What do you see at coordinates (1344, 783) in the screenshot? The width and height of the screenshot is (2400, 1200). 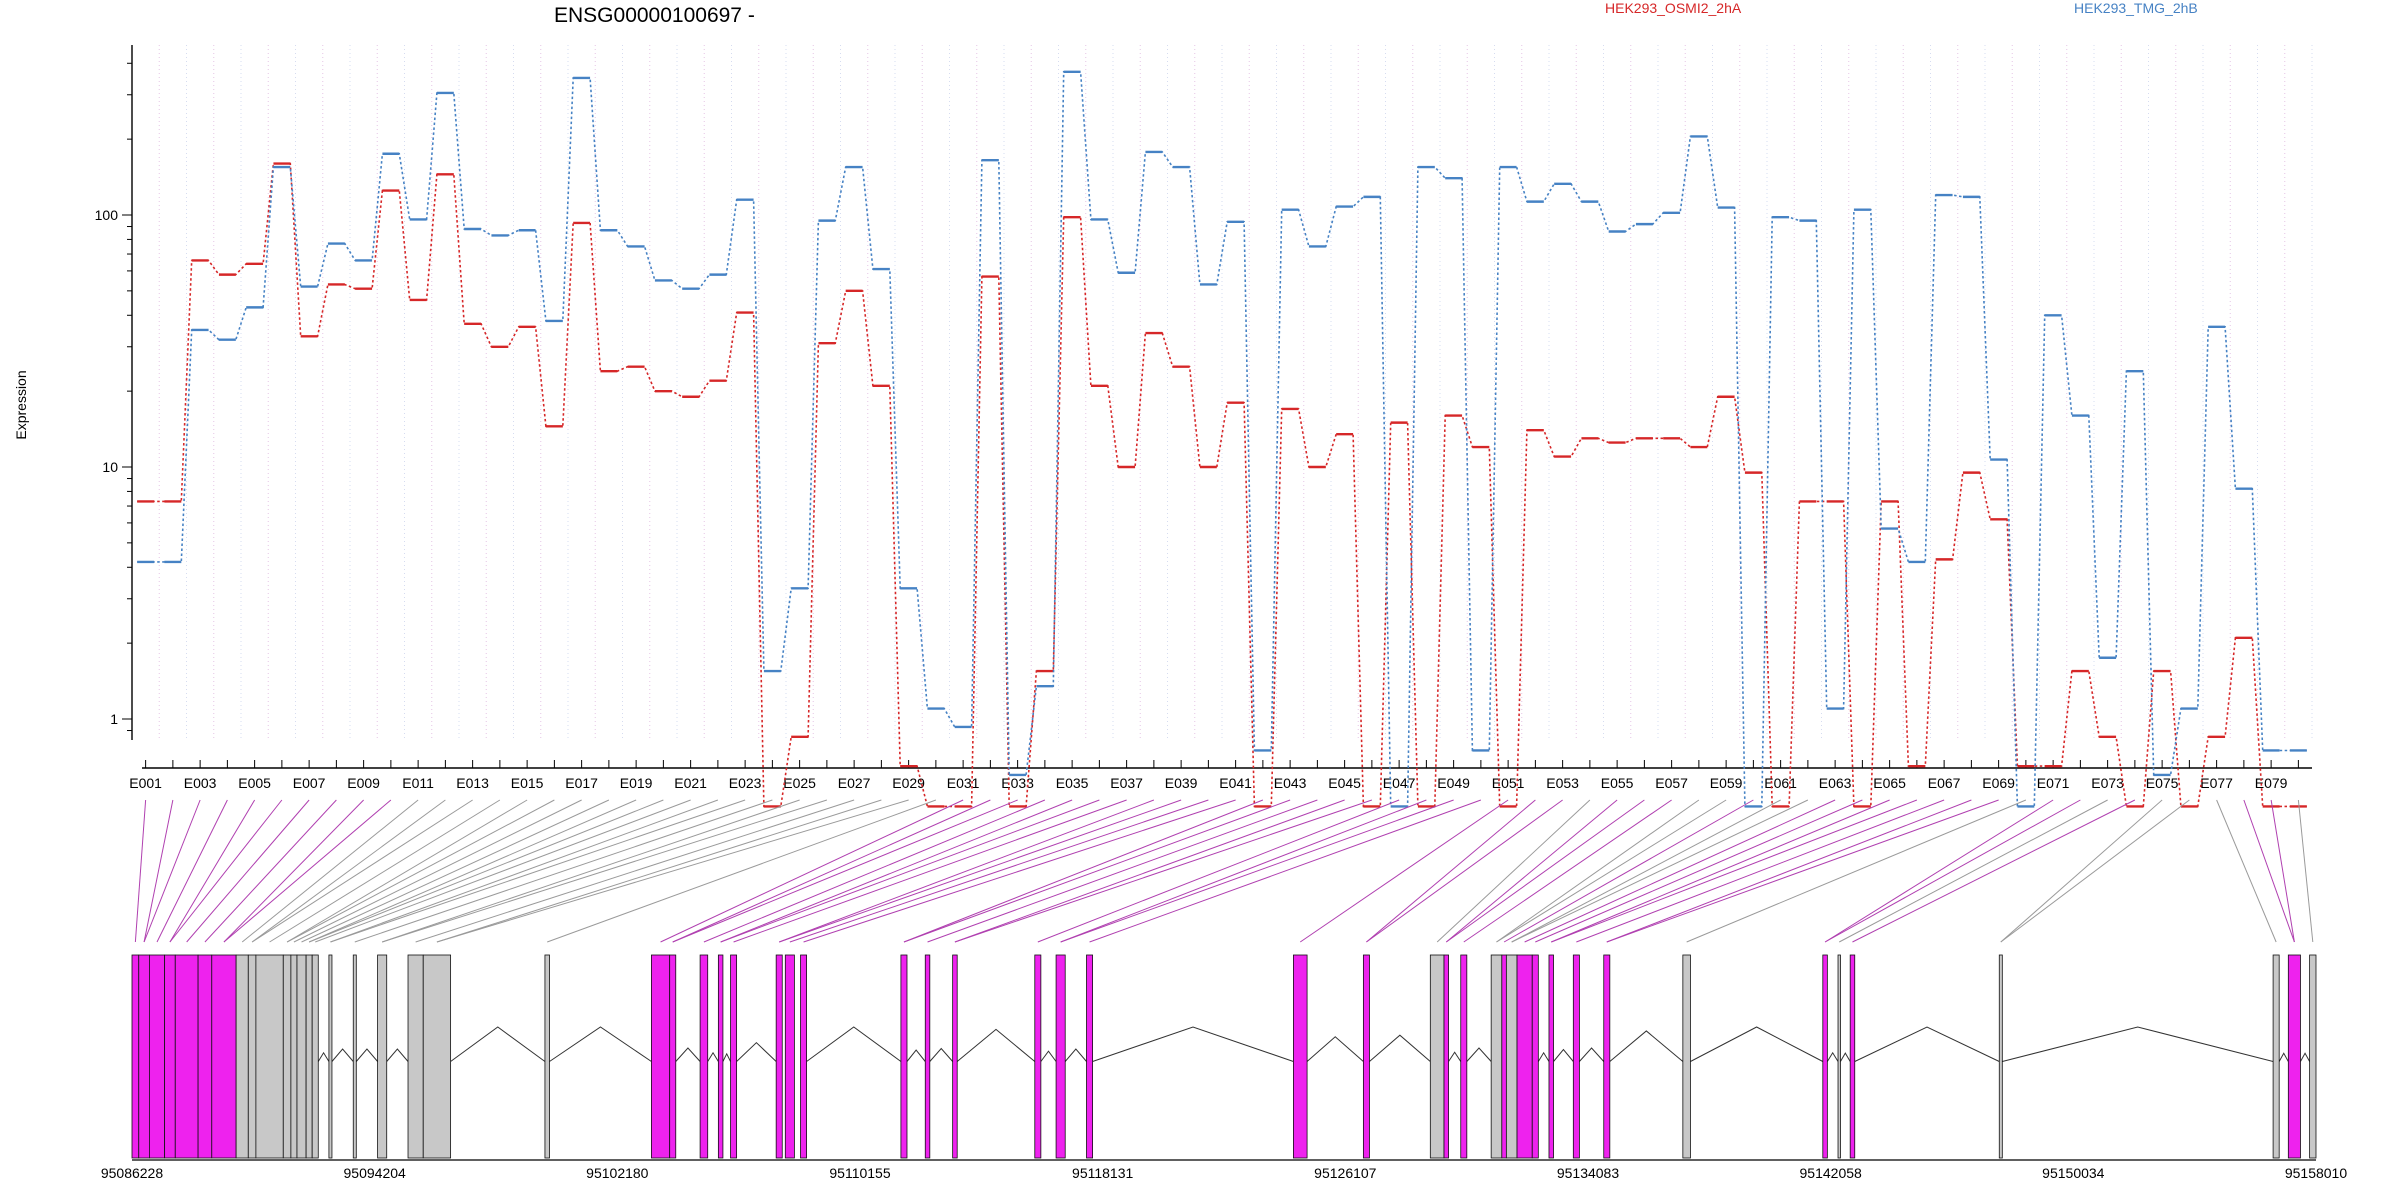 I see `x-tick-label: E045` at bounding box center [1344, 783].